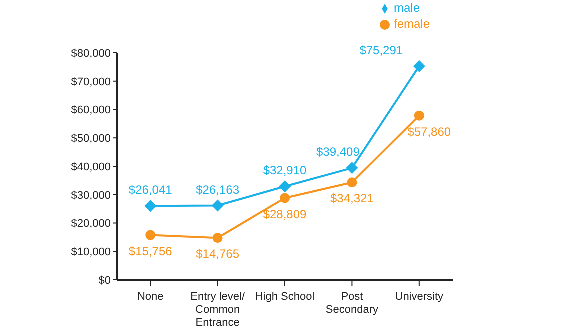 The image size is (570, 332). What do you see at coordinates (218, 189) in the screenshot?
I see `data-label: $26,163` at bounding box center [218, 189].